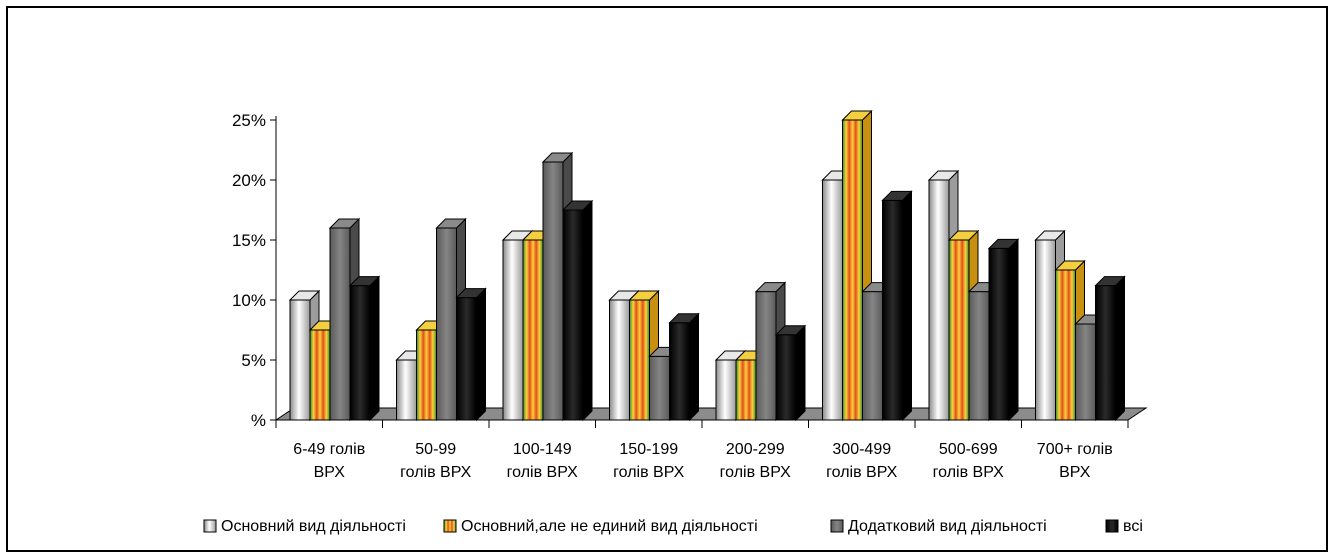 The height and width of the screenshot is (559, 1336). Describe the element at coordinates (253, 360) in the screenshot. I see `y-tick-label: 5%` at that location.